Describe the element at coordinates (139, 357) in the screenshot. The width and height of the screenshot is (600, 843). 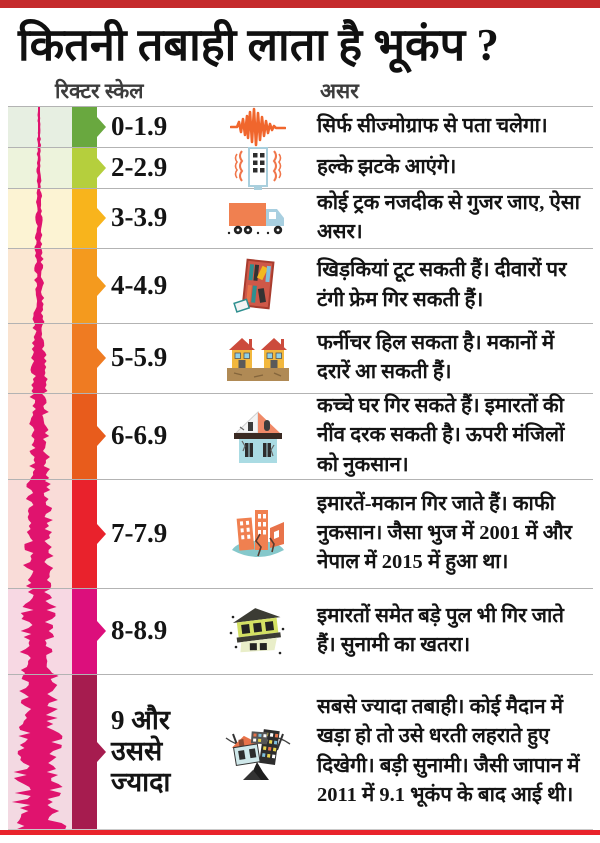
I see `magnitude-range: 5-5.9` at that location.